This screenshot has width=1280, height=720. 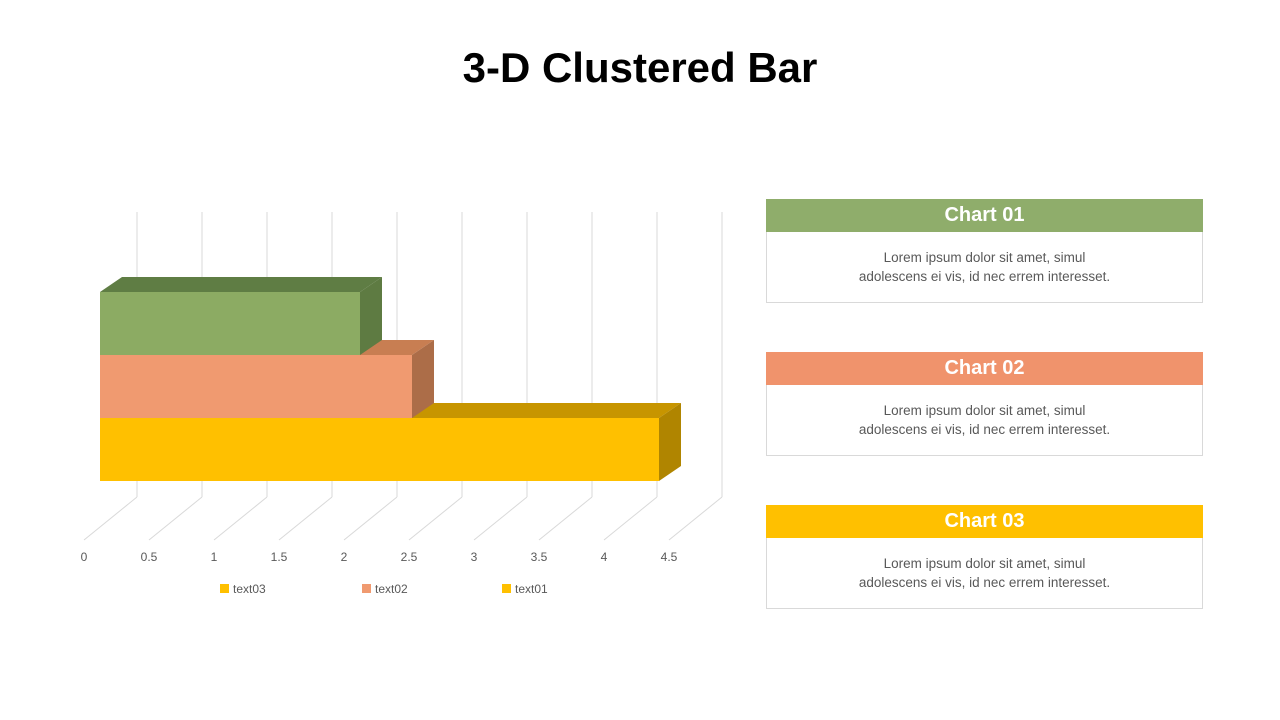 What do you see at coordinates (539, 557) in the screenshot?
I see `x-axis-tick-label: 3.5` at bounding box center [539, 557].